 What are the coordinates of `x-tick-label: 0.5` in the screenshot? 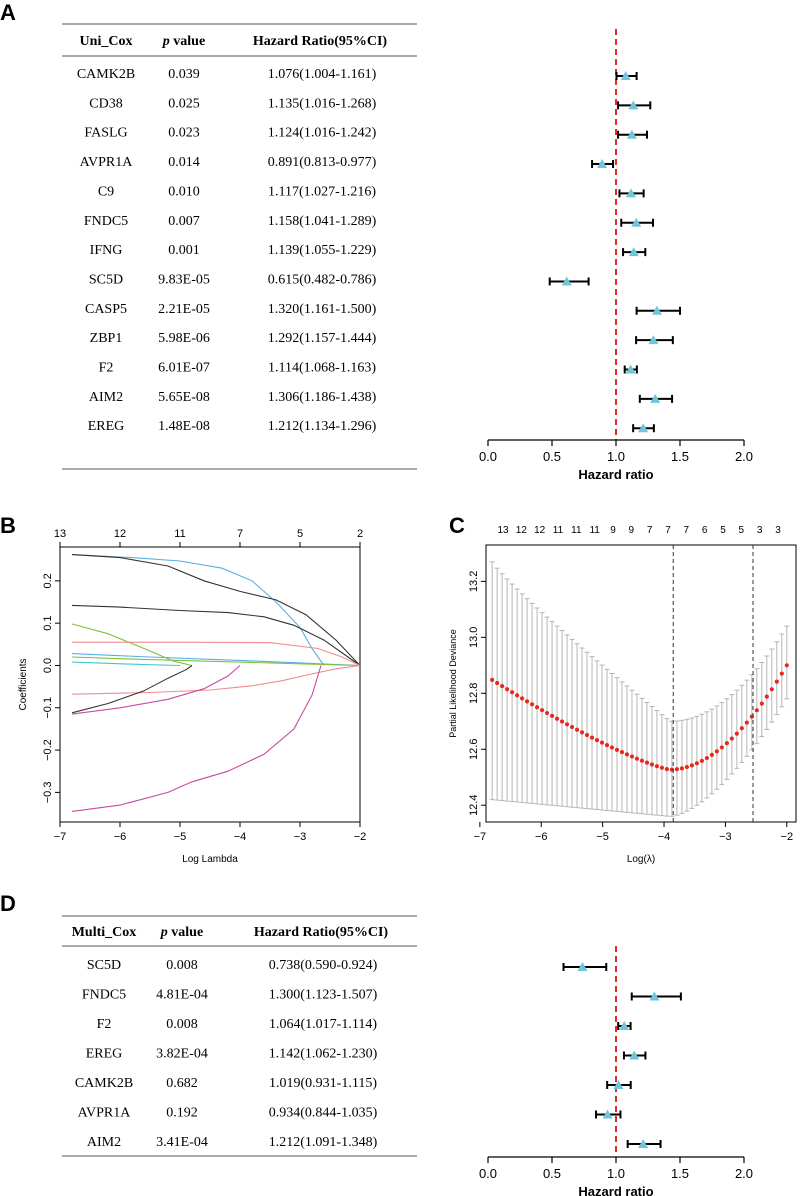 It's located at (552, 456).